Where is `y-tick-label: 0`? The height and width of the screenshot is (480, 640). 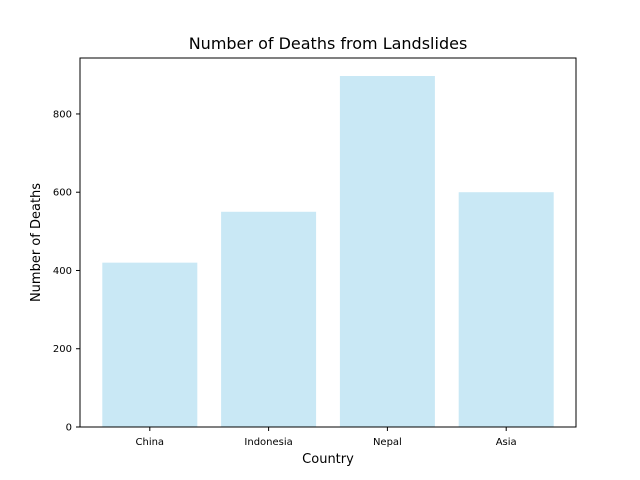
y-tick-label: 0 is located at coordinates (69, 428).